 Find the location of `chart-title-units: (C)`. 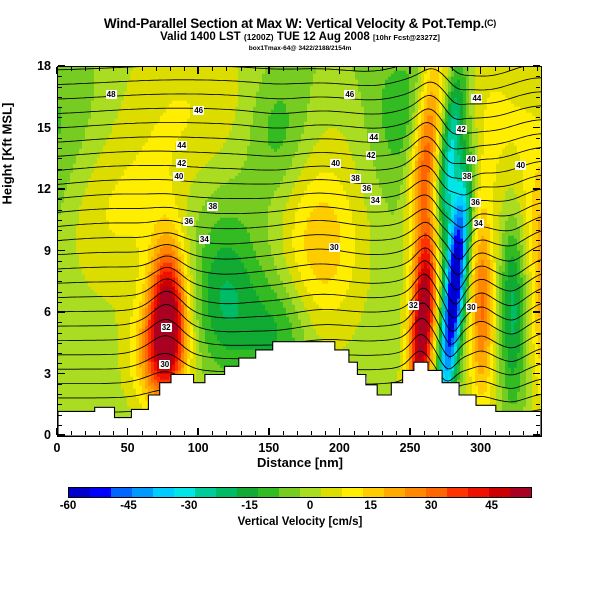

chart-title-units: (C) is located at coordinates (490, 23).